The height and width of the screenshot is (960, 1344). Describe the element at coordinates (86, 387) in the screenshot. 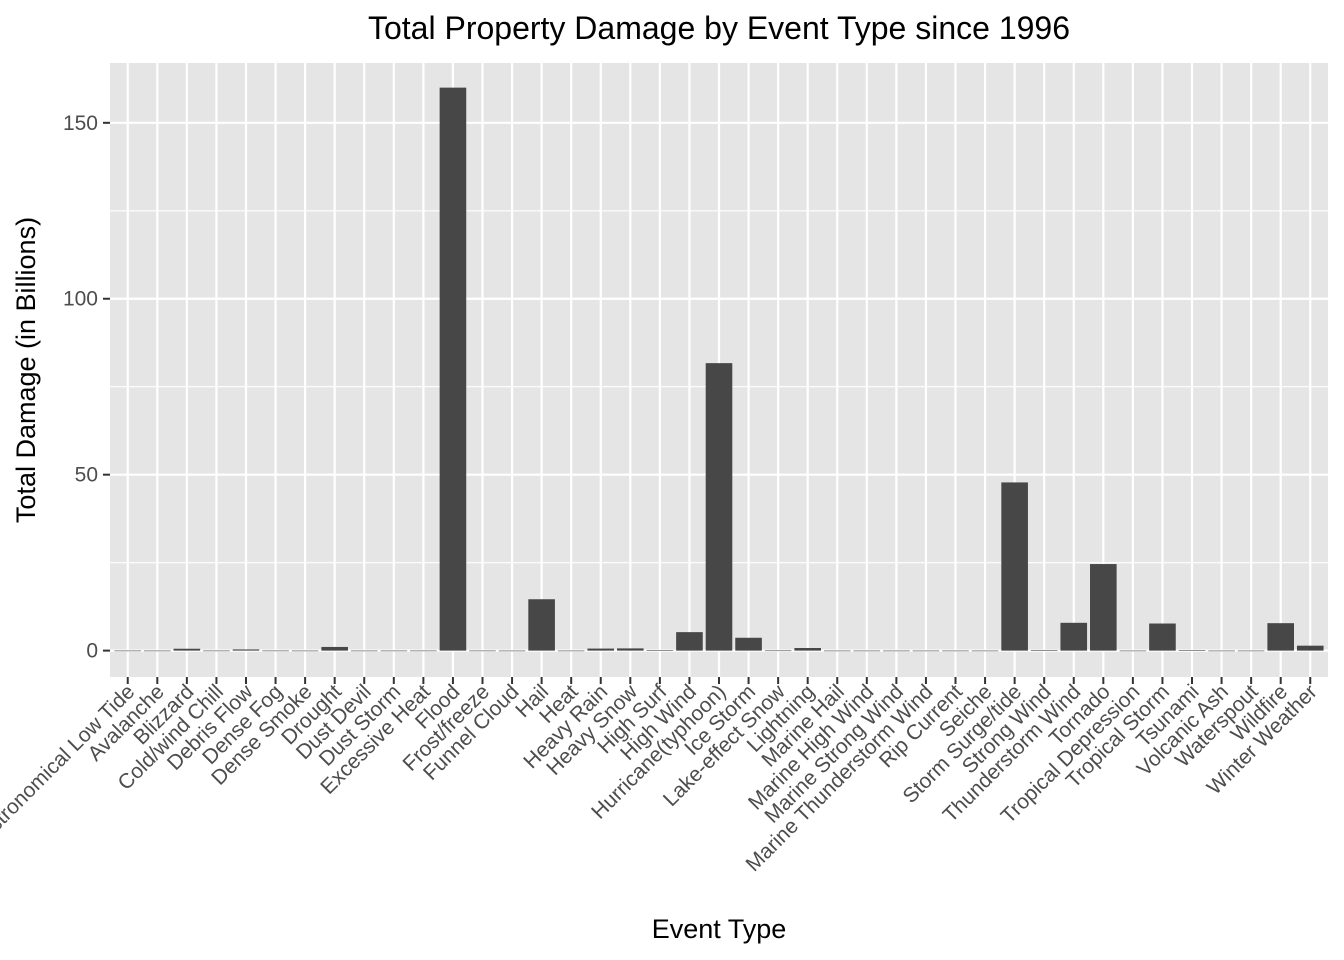

I see `y-axis: 0 50 100 150` at that location.